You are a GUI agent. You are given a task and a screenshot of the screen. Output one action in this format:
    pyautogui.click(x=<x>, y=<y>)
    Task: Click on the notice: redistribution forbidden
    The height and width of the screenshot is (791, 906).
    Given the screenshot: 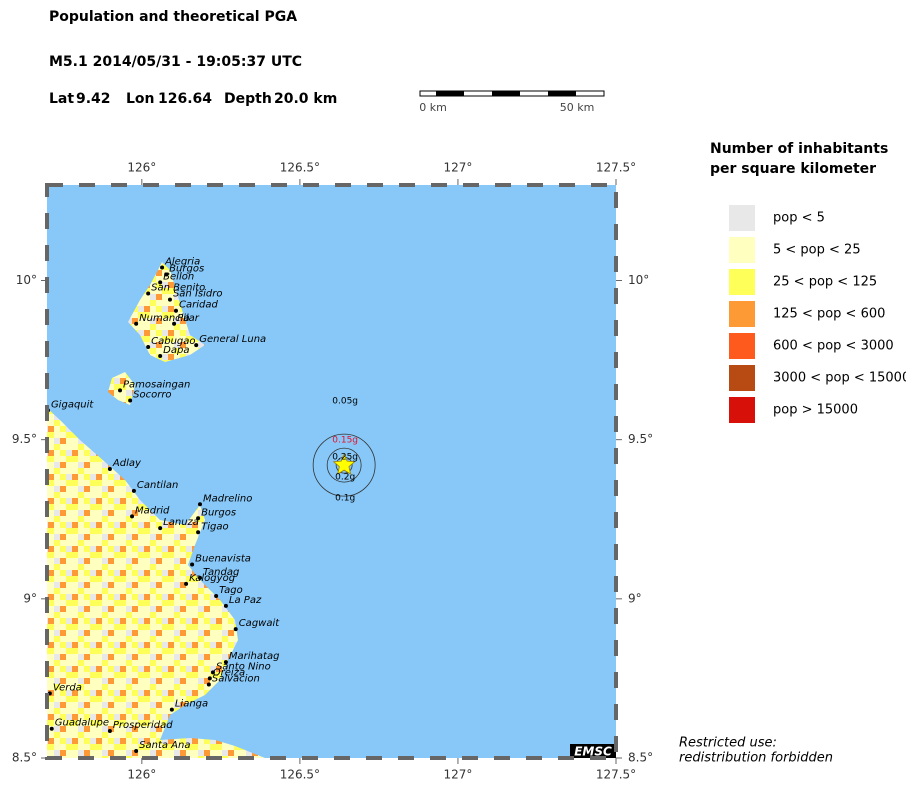 What is the action you would take?
    pyautogui.click(x=756, y=758)
    